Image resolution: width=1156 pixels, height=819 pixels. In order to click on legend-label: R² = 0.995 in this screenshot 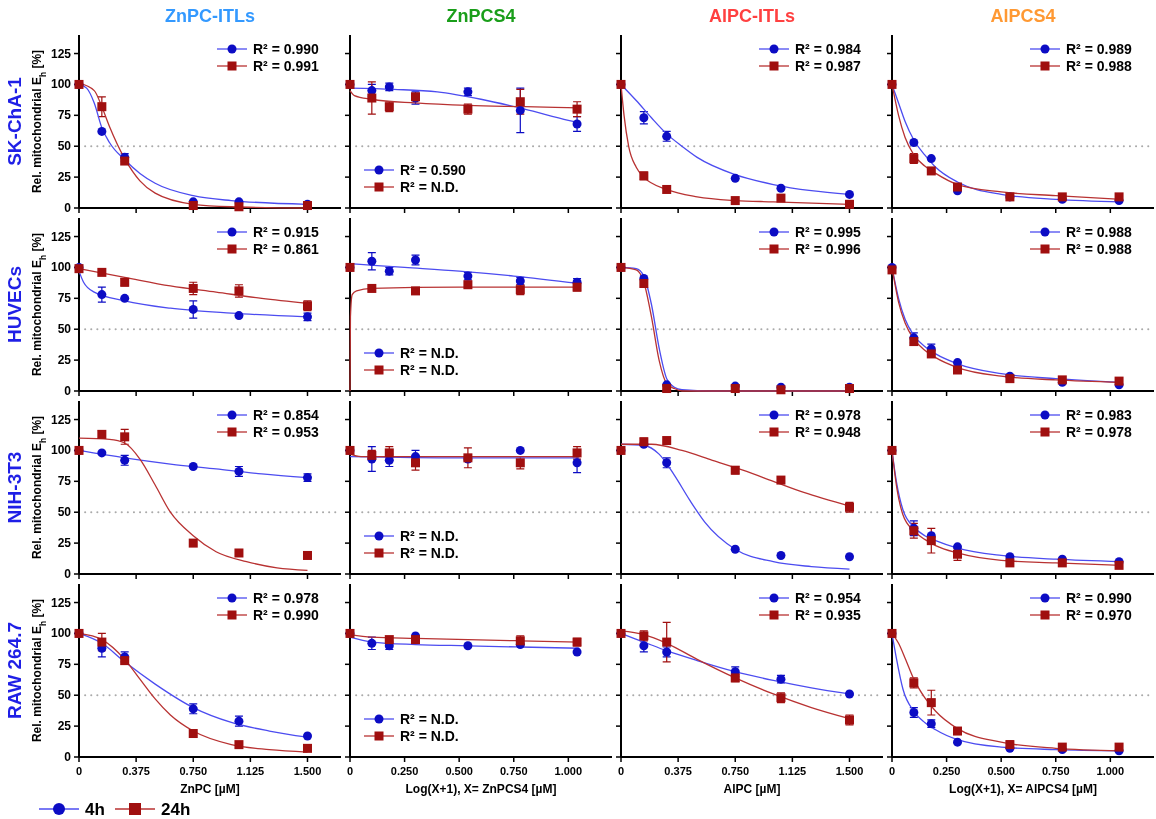, I will do `click(828, 232)`.